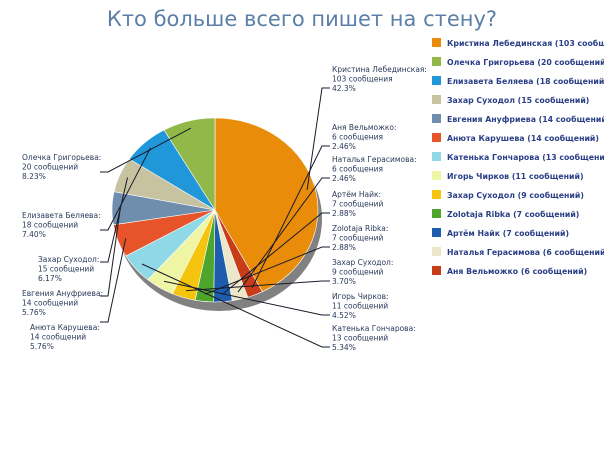 This screenshot has height=453, width=604. What do you see at coordinates (360, 228) in the screenshot?
I see `slice-label-name: Zolotaja Ribka:` at bounding box center [360, 228].